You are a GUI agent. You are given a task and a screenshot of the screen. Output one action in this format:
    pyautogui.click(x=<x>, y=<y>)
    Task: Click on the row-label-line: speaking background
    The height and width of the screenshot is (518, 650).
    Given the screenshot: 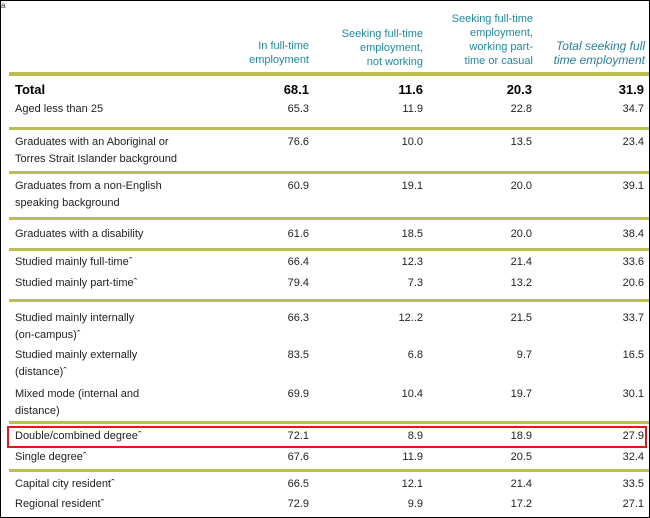 What is the action you would take?
    pyautogui.click(x=67, y=203)
    